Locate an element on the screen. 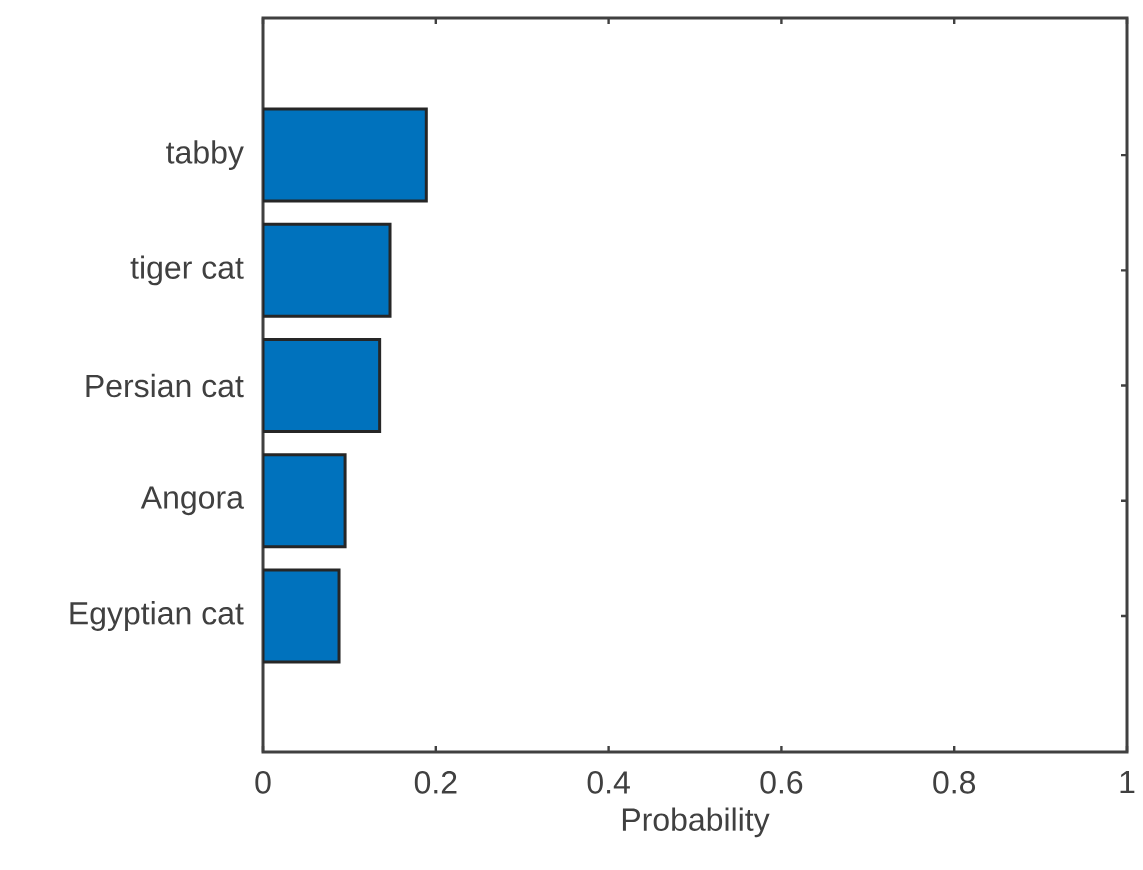 The image size is (1143, 870). y-tick-label: Persian cat is located at coordinates (165, 385).